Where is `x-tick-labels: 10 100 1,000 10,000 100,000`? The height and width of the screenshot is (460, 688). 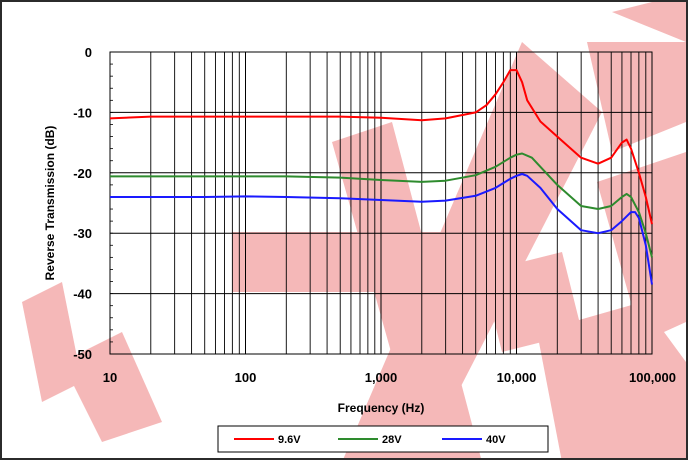
x-tick-labels: 10 100 1,000 10,000 100,000 is located at coordinates (389, 377).